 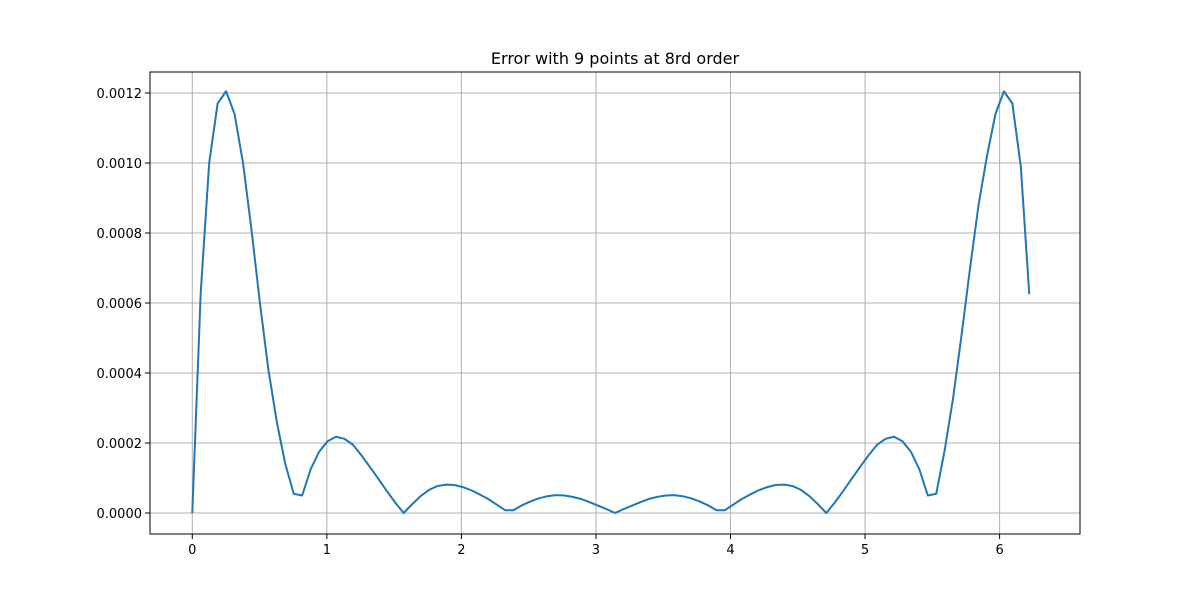 I want to click on x-tick-label: 0, so click(x=192, y=550).